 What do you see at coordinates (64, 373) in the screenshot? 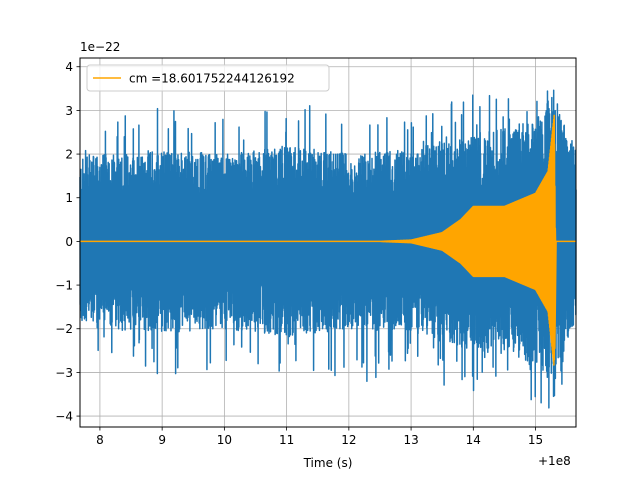
I see `y-tick-label: −3` at bounding box center [64, 373].